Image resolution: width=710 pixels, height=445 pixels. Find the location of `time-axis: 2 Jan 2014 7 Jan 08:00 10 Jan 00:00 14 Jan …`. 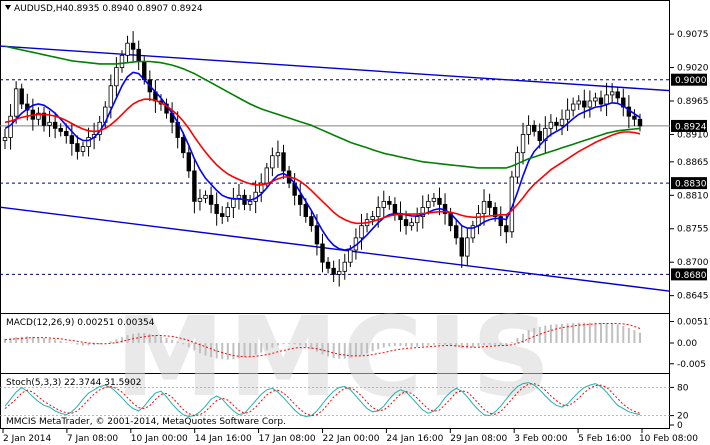

time-axis: 2 Jan 2014 7 Jan 08:00 10 Jan 00:00 14 Jan … is located at coordinates (350, 436).